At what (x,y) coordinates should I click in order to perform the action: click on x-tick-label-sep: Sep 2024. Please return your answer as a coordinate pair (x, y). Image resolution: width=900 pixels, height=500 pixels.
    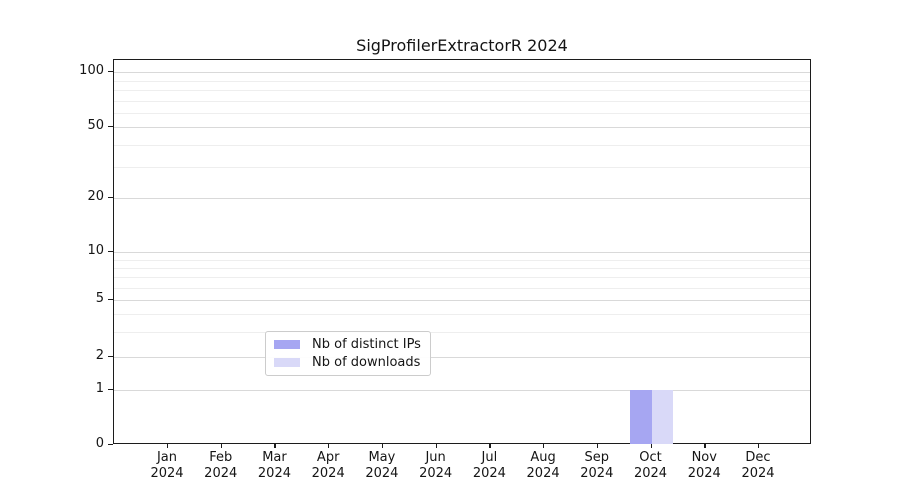
    Looking at the image, I should click on (597, 466).